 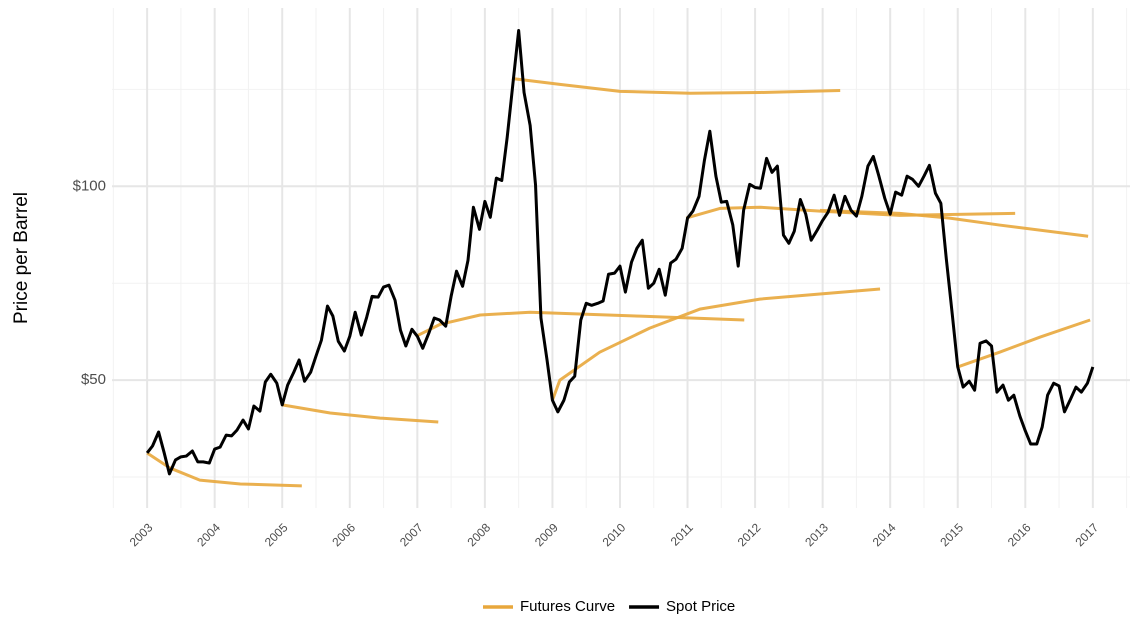 I want to click on x-tick-label: 2005, so click(x=276, y=534).